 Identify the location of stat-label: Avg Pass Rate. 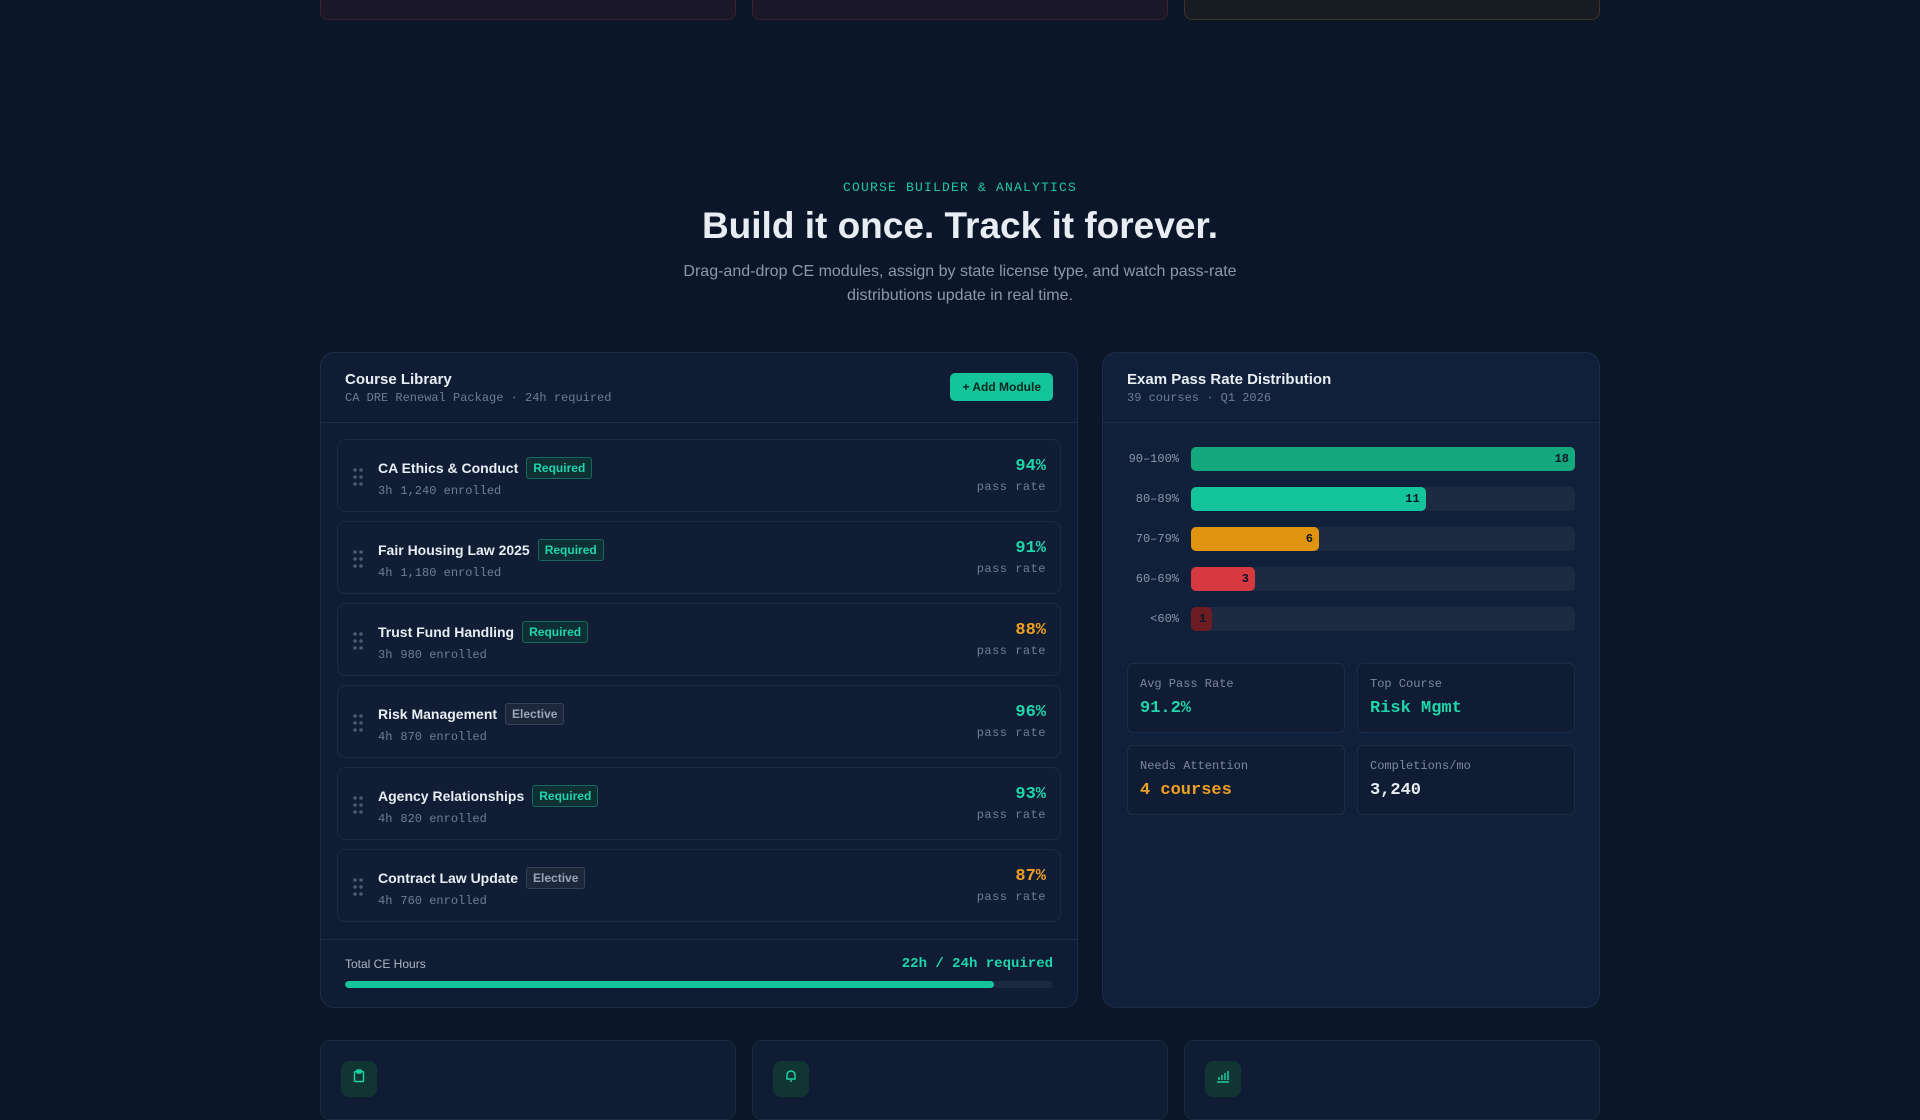
(1187, 684).